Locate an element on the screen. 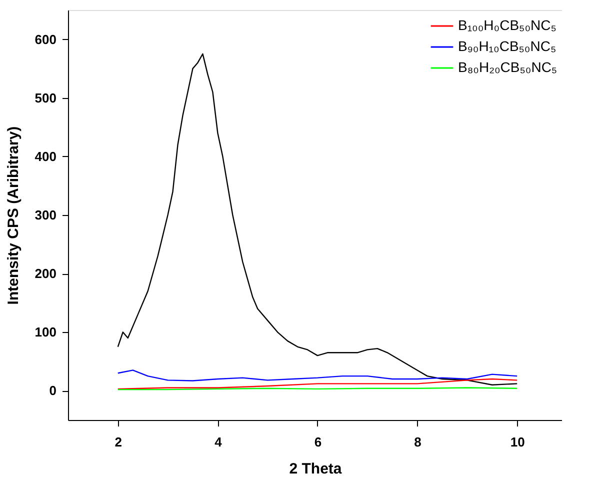 This screenshot has width=591, height=483. y-tick-label: 300 is located at coordinates (45, 215).